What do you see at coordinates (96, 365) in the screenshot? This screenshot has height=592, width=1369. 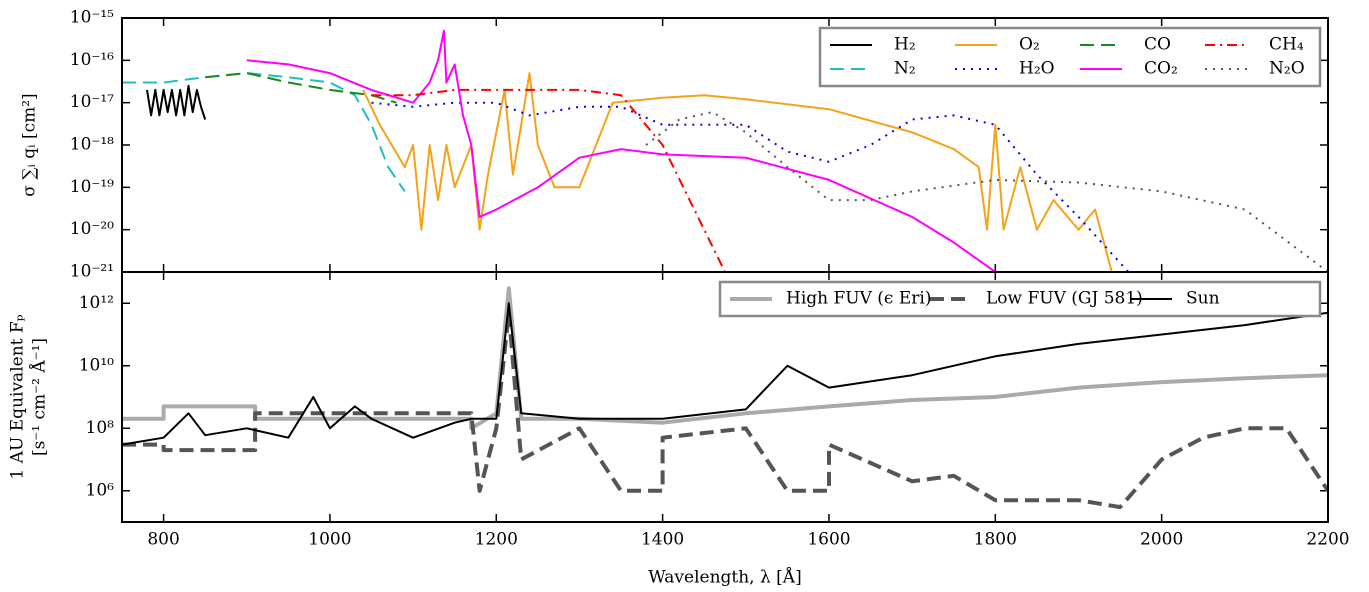 I see `y-tick-label: 10¹⁰` at bounding box center [96, 365].